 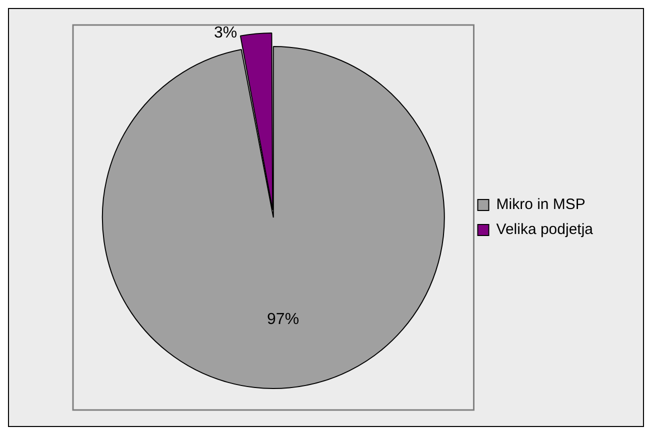 What do you see at coordinates (541, 205) in the screenshot?
I see `legend-label: Mikro in MSP` at bounding box center [541, 205].